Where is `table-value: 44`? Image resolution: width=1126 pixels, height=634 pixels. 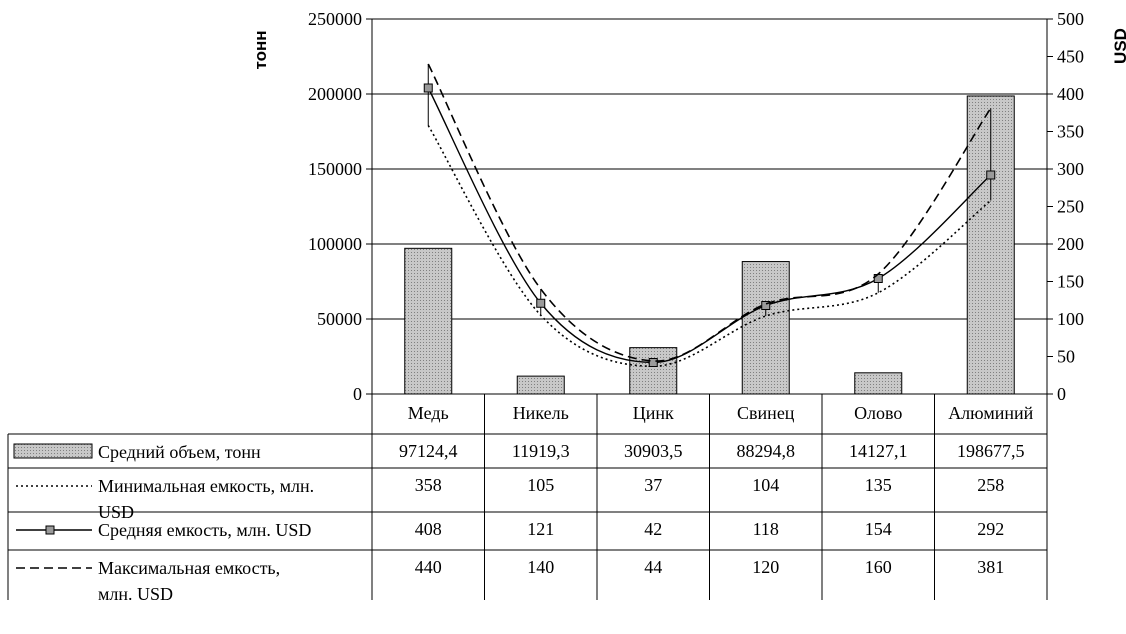 table-value: 44 is located at coordinates (653, 567).